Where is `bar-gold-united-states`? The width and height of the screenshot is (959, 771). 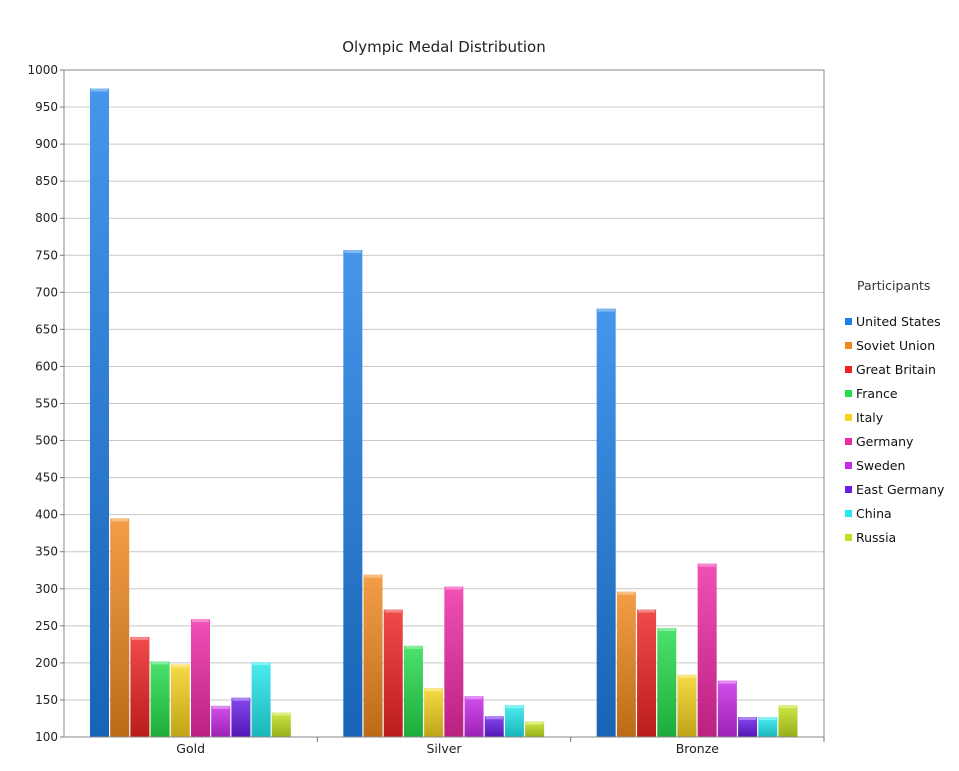
bar-gold-united-states is located at coordinates (99, 413).